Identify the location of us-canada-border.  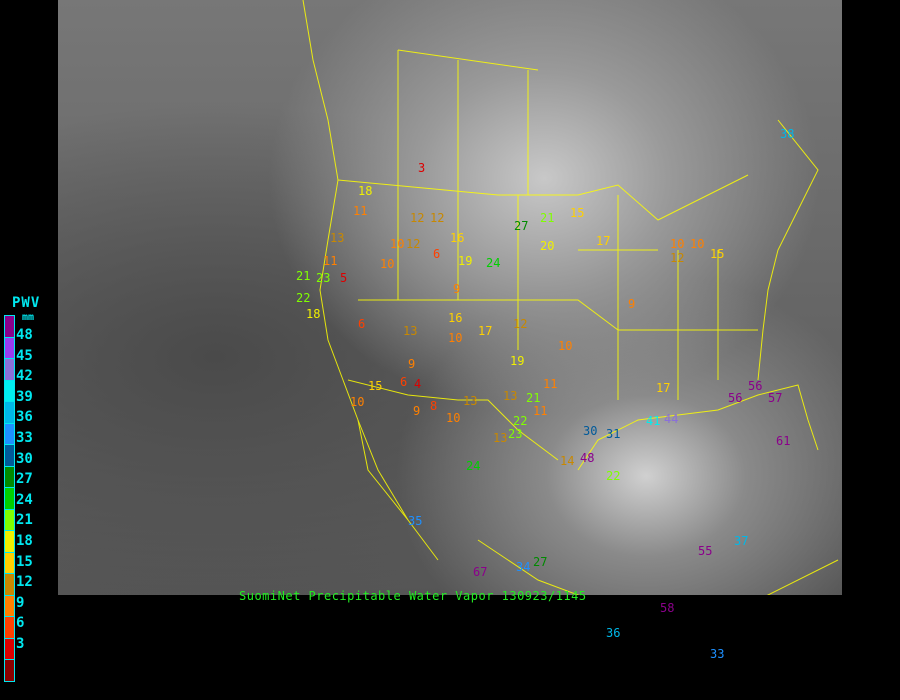
(543, 197).